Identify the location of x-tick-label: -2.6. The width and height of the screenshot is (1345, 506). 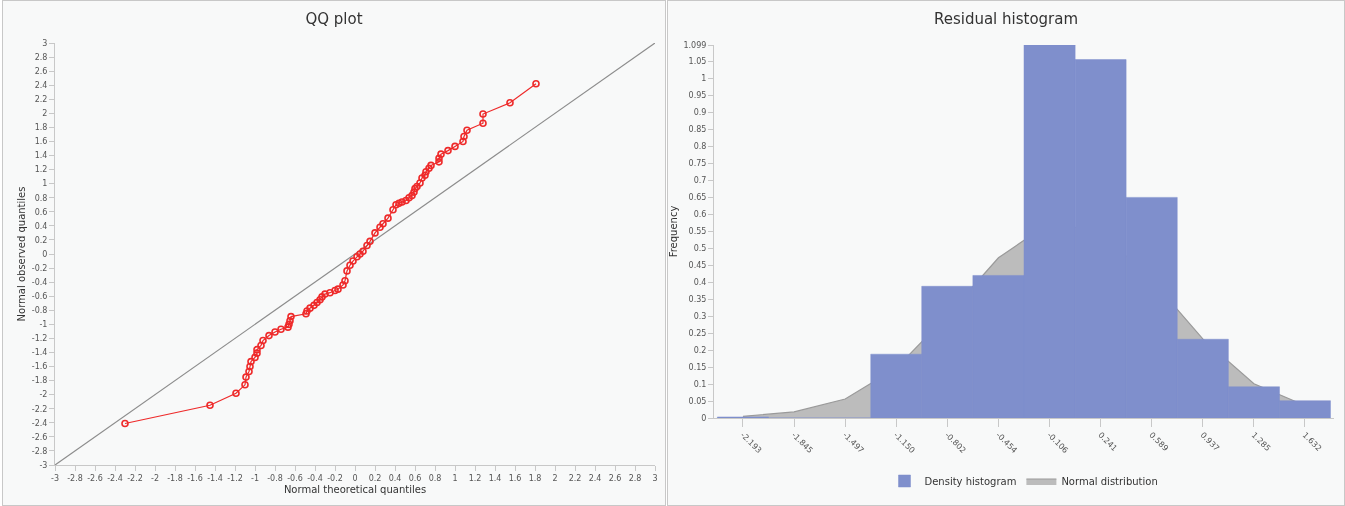
(95, 478).